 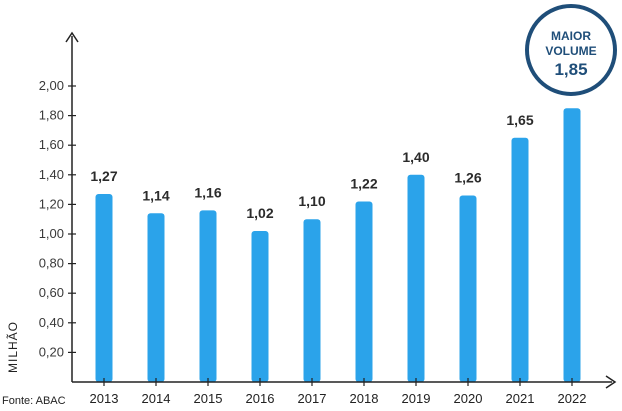 I want to click on x-tick-label-2019: 2019, so click(x=416, y=398).